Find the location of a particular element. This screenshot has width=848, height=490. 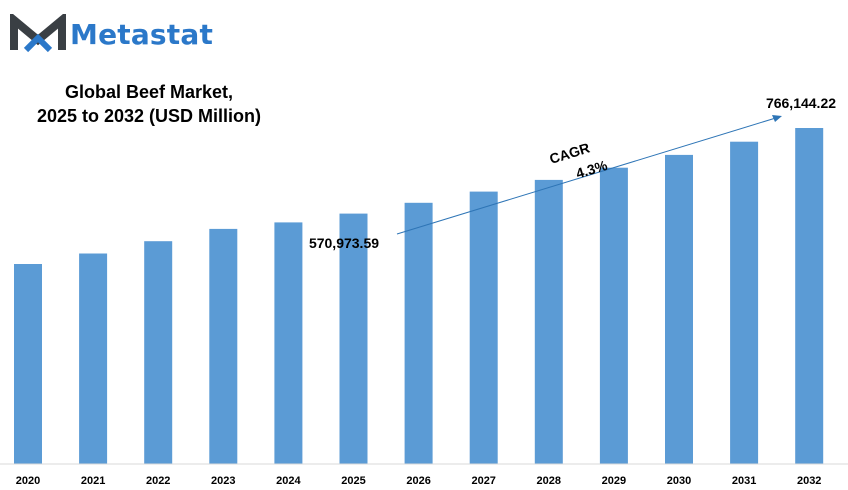

cagr-arrow-head is located at coordinates (777, 118).